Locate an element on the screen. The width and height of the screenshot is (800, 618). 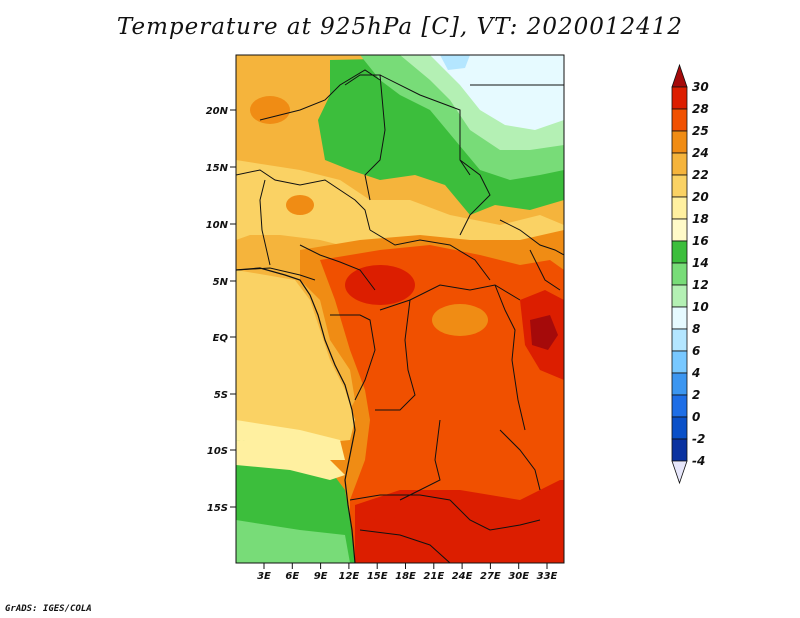
field-sahel-band is located at coordinates (400, 205).